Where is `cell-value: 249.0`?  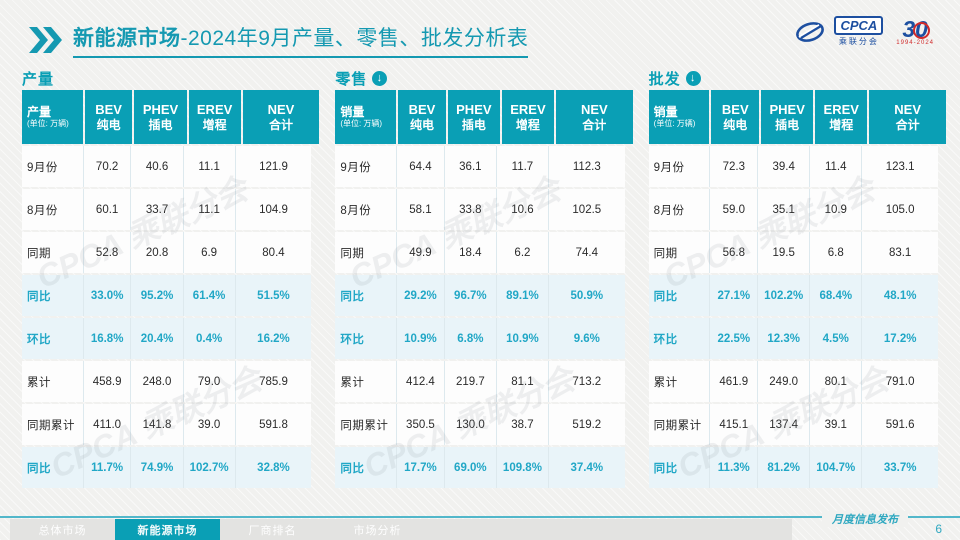
cell-value: 249.0 is located at coordinates (783, 381).